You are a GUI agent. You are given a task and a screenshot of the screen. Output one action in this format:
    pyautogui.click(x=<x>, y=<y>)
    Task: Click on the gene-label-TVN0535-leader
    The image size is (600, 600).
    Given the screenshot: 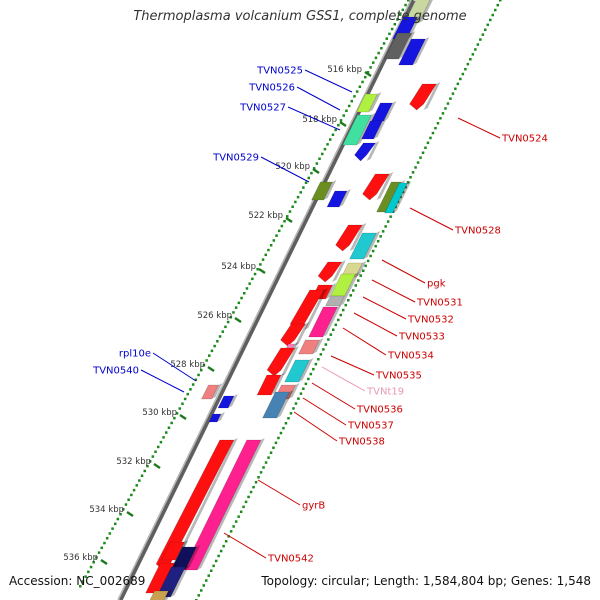 What is the action you would take?
    pyautogui.click(x=352, y=365)
    